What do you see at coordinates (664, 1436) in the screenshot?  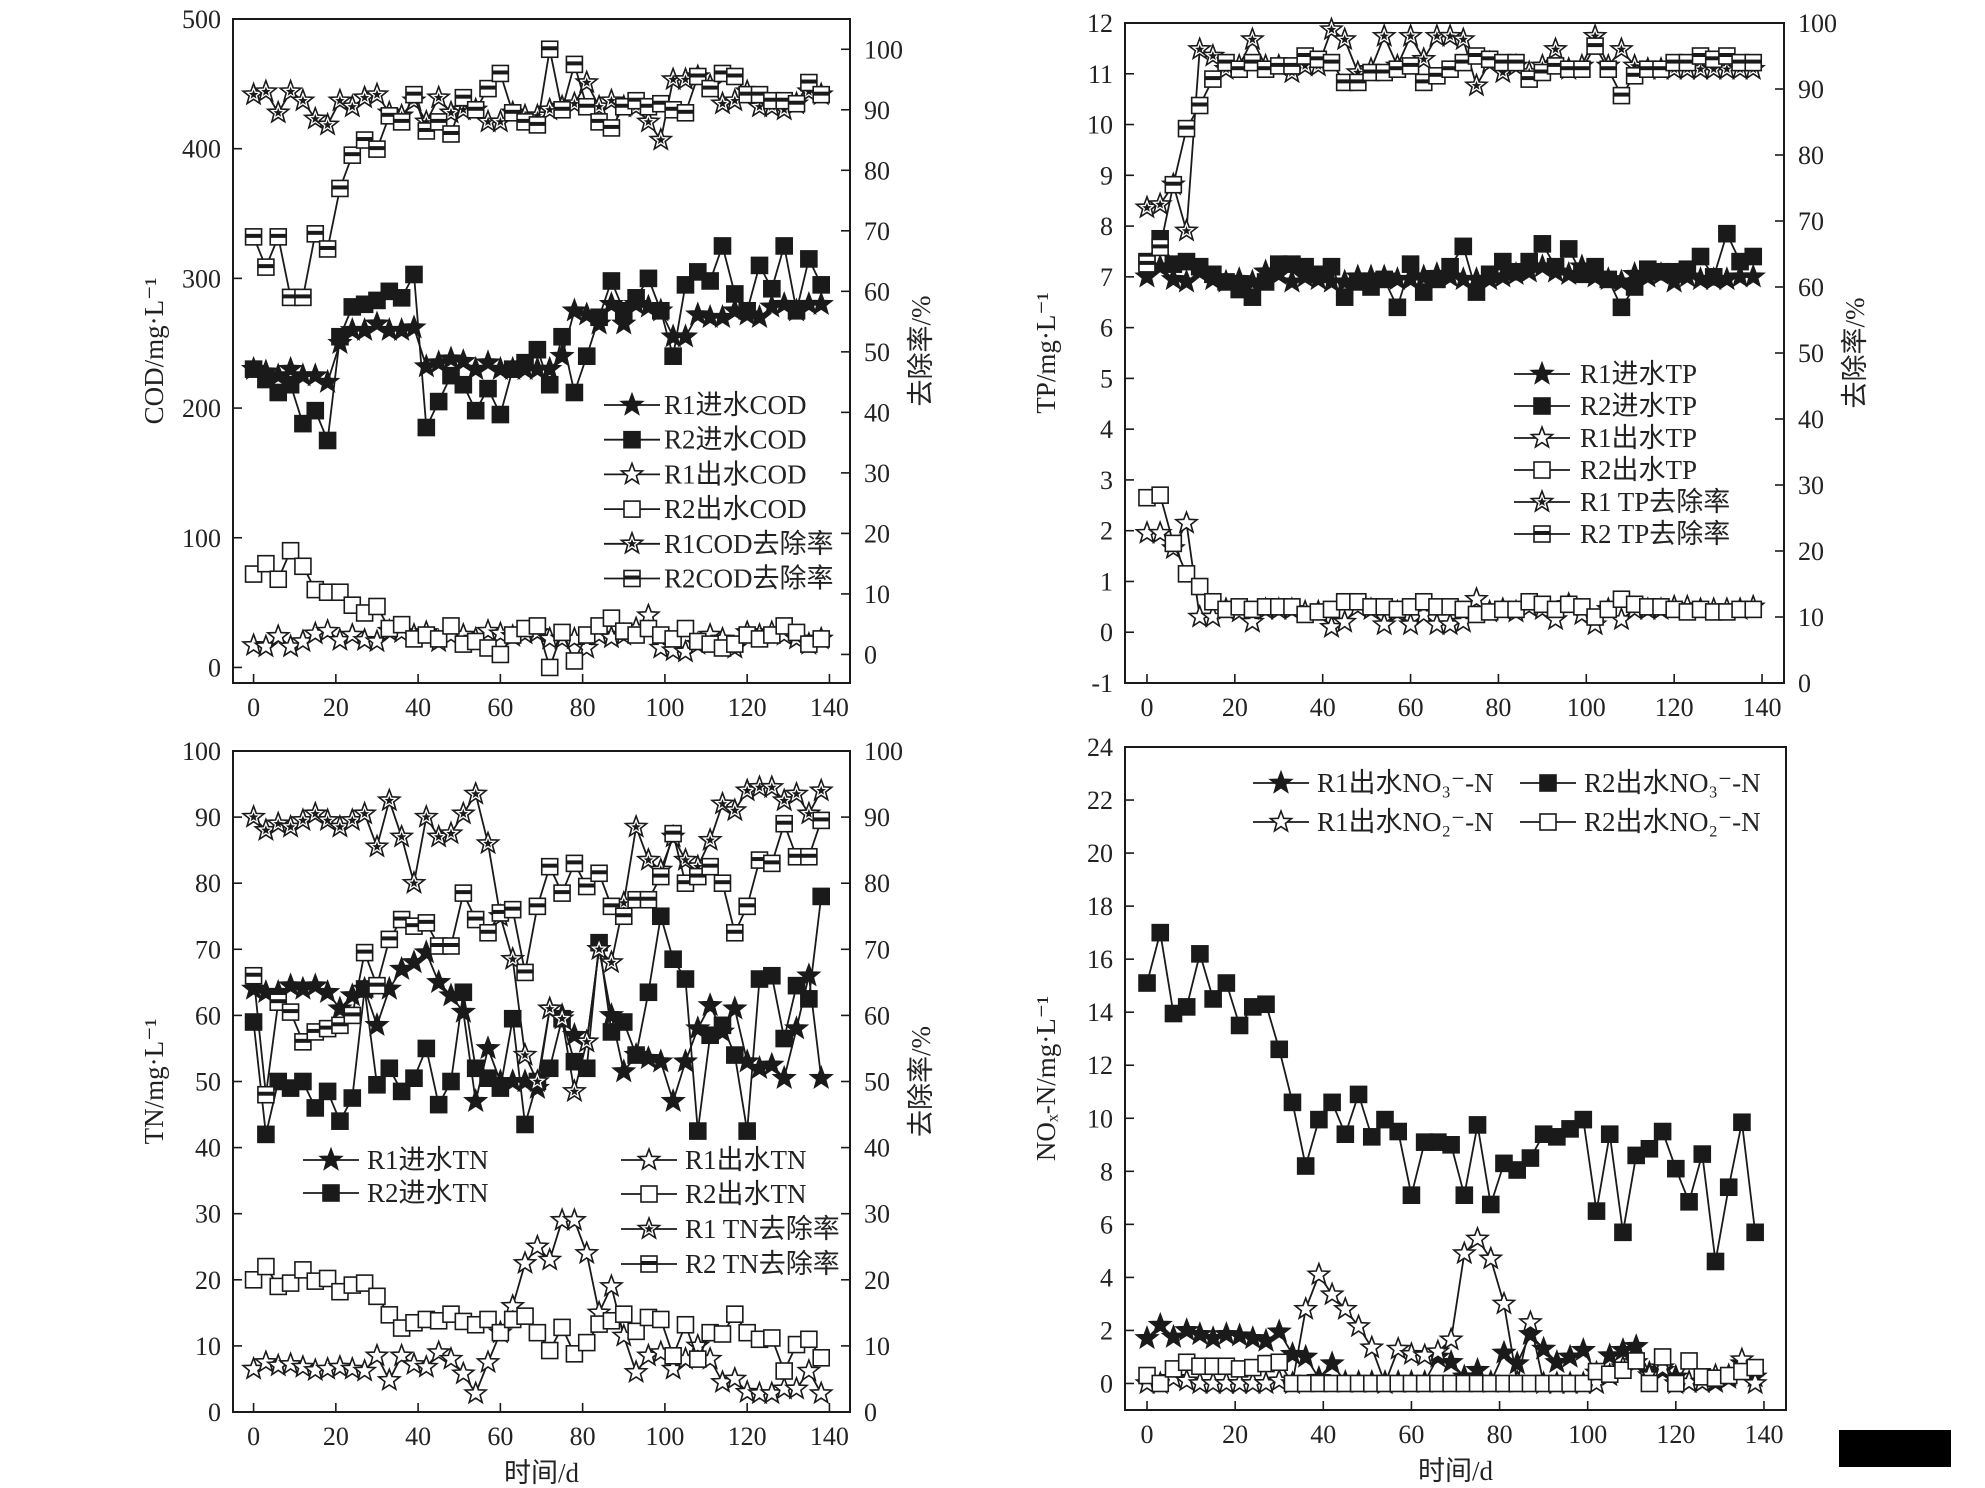 I see `x-tick-label: 100` at bounding box center [664, 1436].